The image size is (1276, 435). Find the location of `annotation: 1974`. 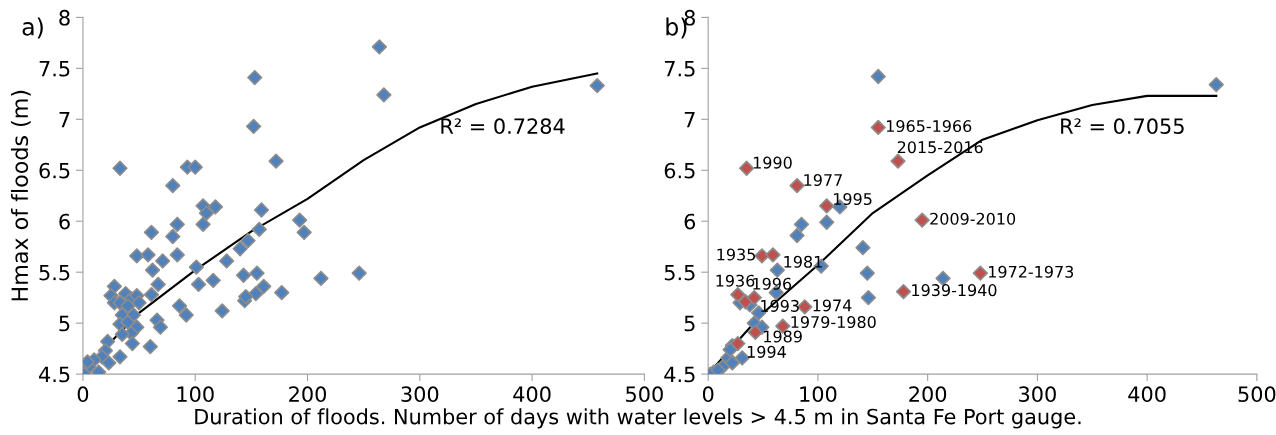

annotation: 1974 is located at coordinates (832, 305).